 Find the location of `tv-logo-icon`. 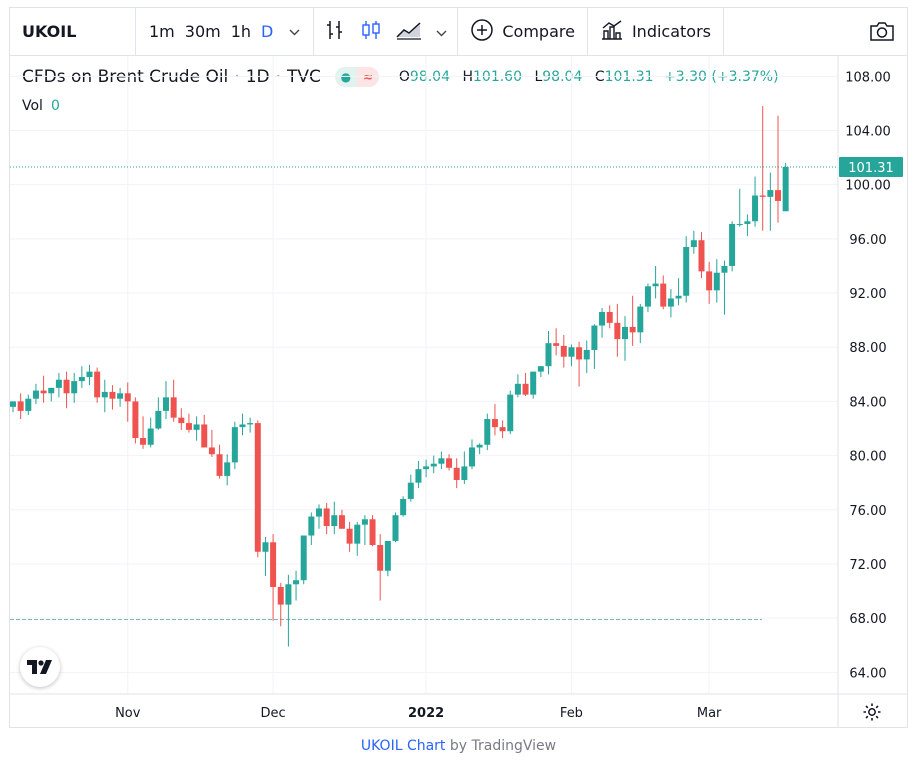

tv-logo-icon is located at coordinates (39, 667).